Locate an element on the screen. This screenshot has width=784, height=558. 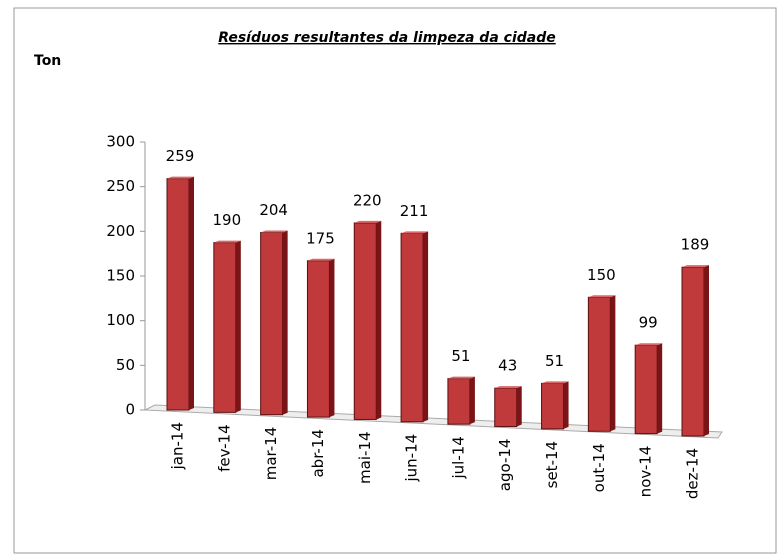
y-tick-label: 50 is located at coordinates (125, 365).